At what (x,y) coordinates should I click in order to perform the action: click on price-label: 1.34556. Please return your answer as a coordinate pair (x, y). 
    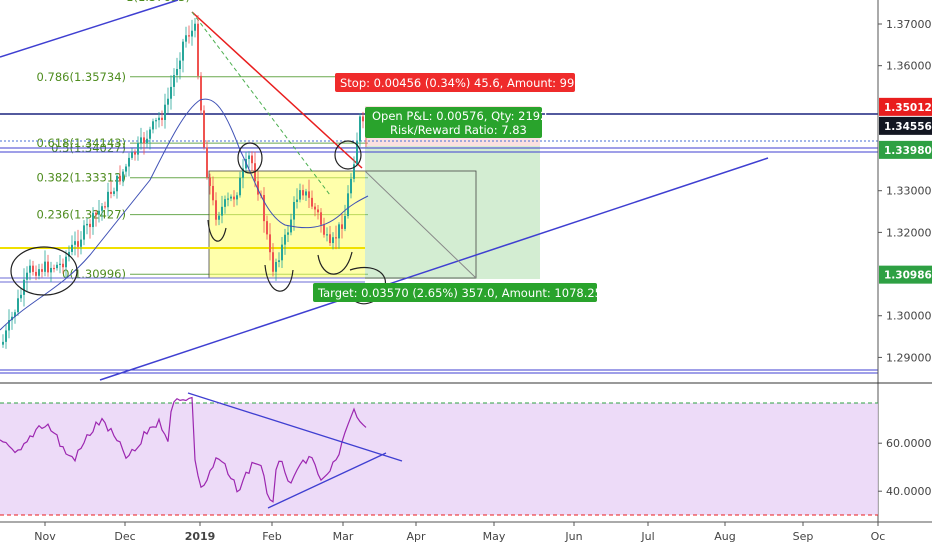
    Looking at the image, I should click on (908, 127).